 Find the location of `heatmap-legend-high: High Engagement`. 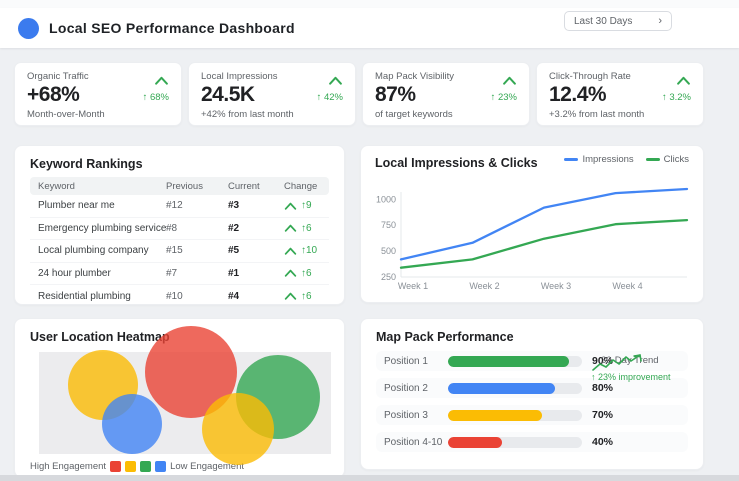

heatmap-legend-high: High Engagement is located at coordinates (68, 466).